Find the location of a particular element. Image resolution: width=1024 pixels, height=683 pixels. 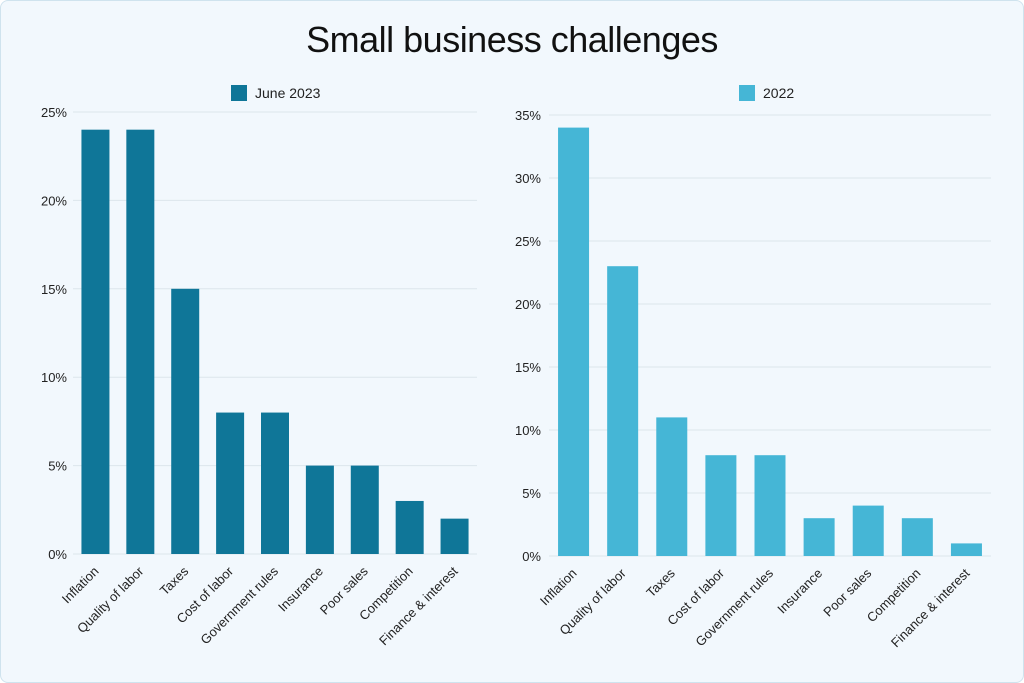

legend-label-0: June 2023 is located at coordinates (288, 93).